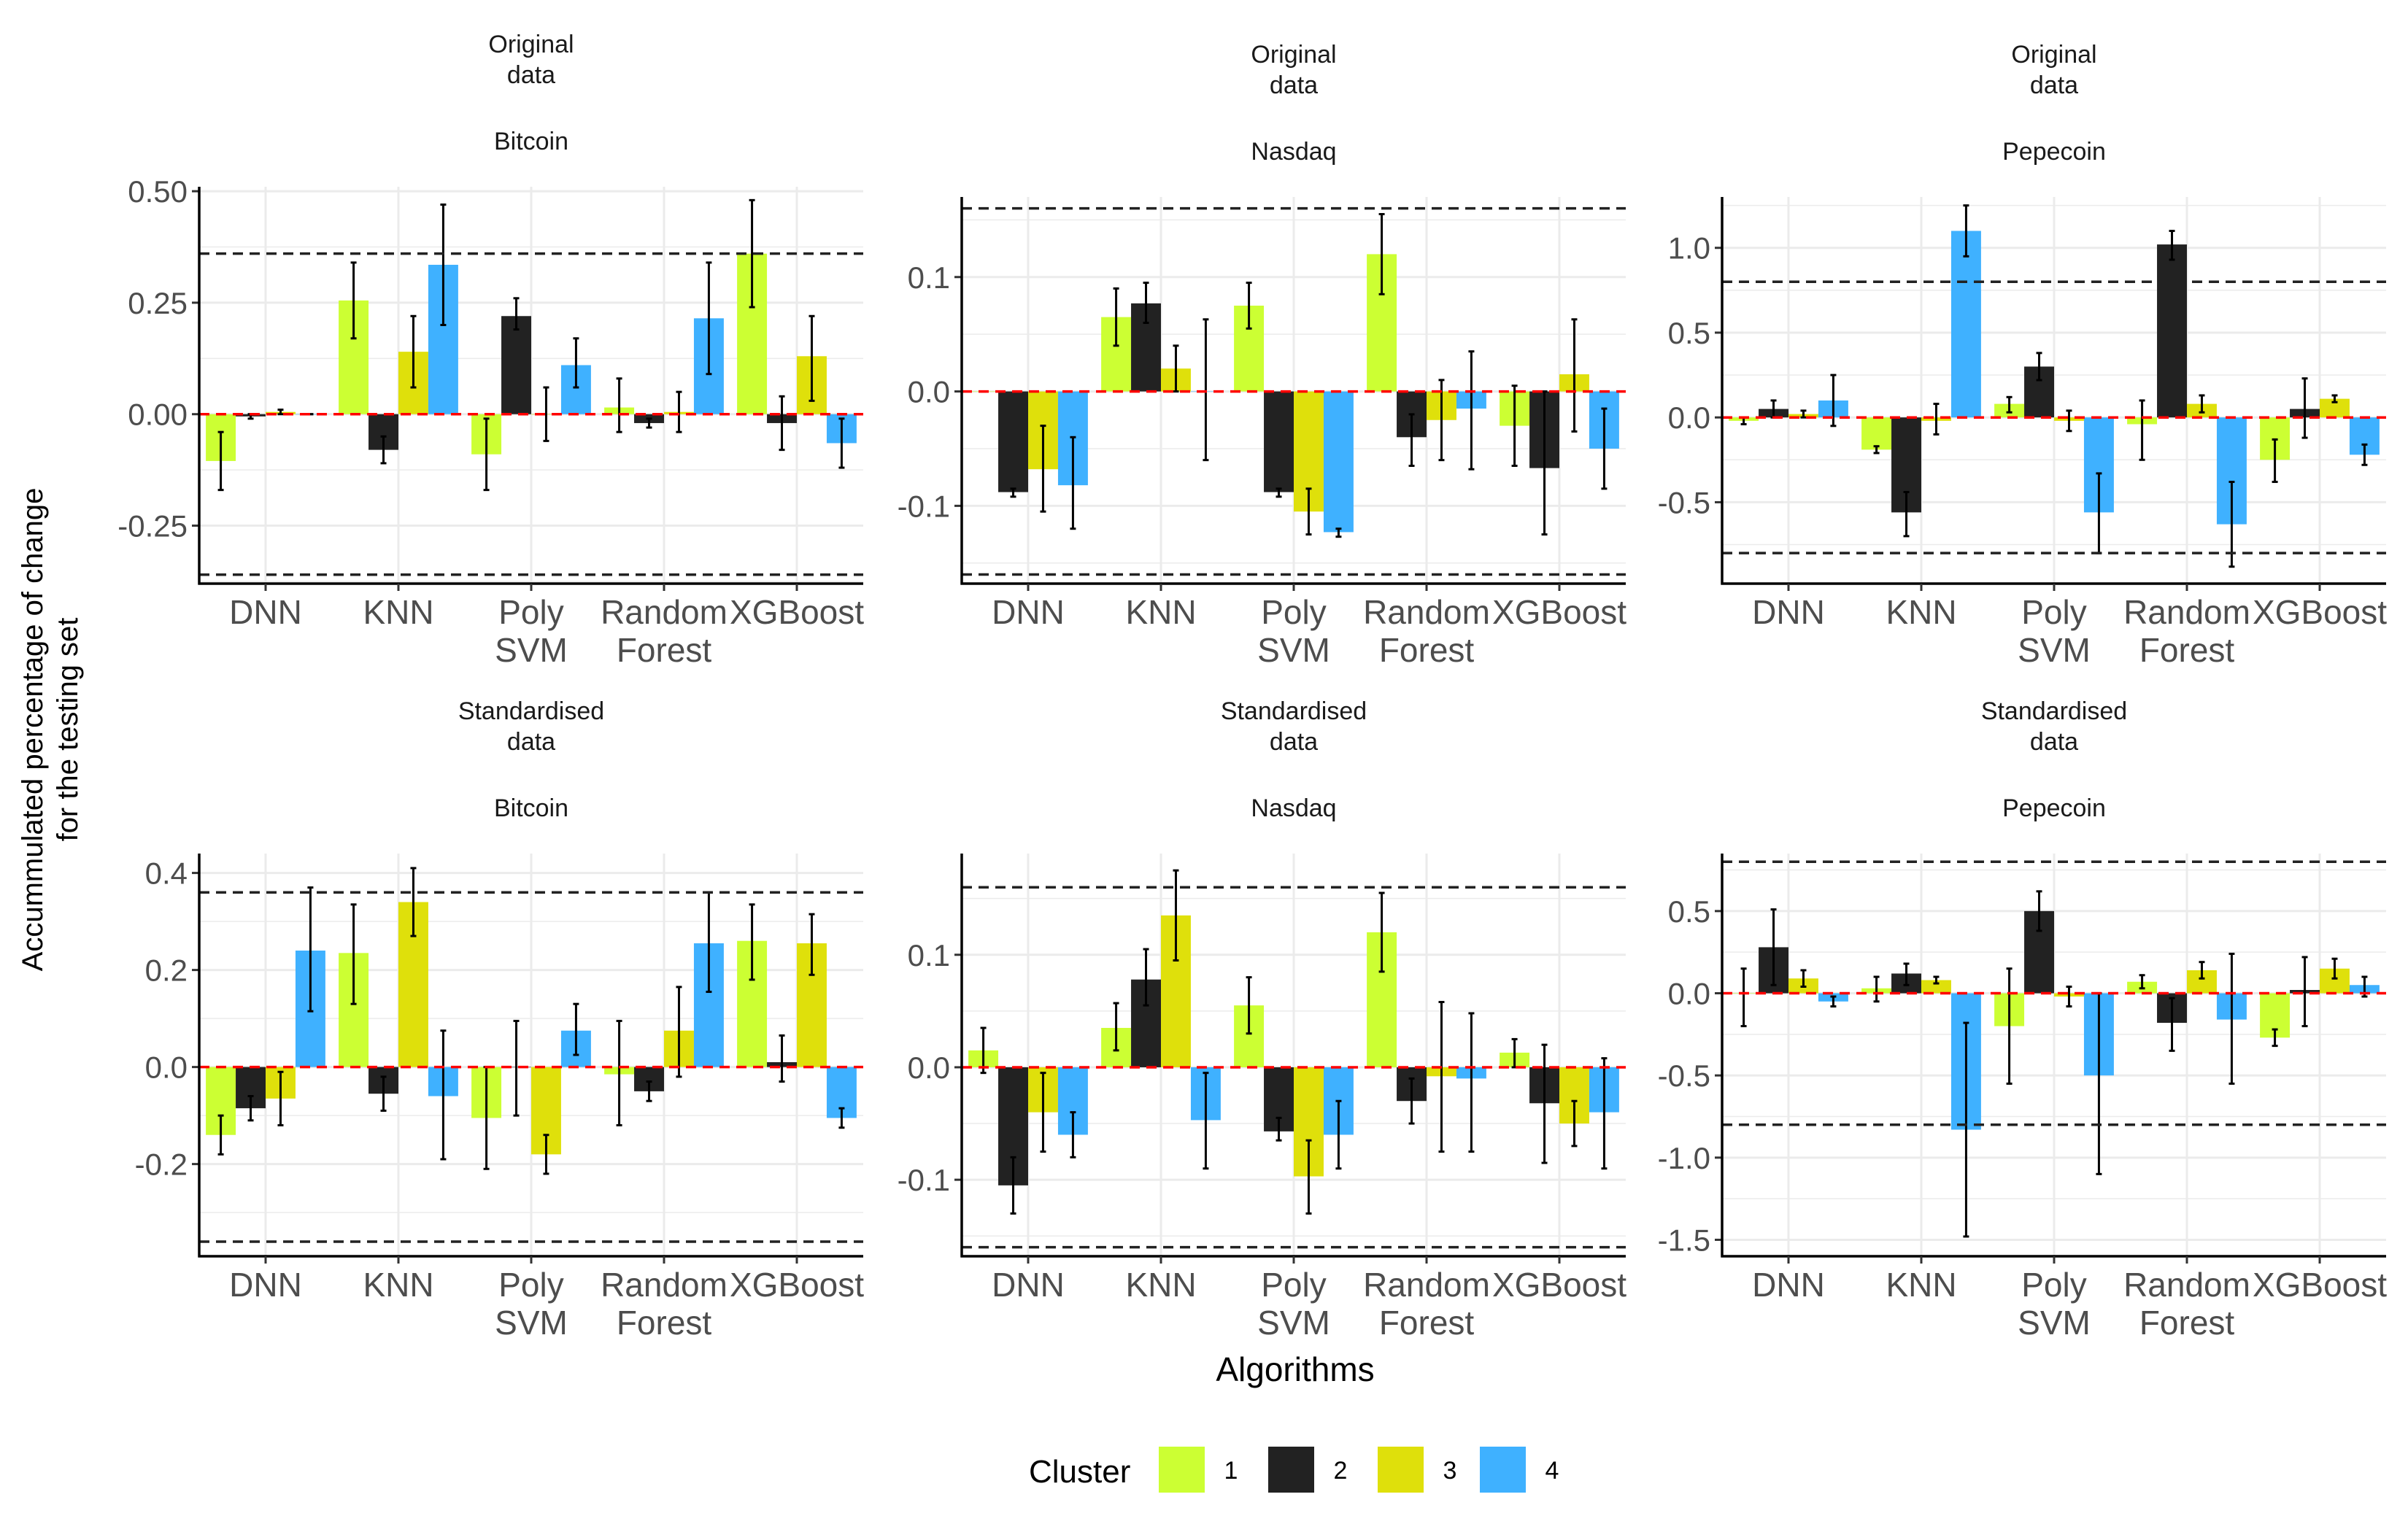 The width and height of the screenshot is (2408, 1532). I want to click on y-tick-label: -0.1, so click(924, 506).